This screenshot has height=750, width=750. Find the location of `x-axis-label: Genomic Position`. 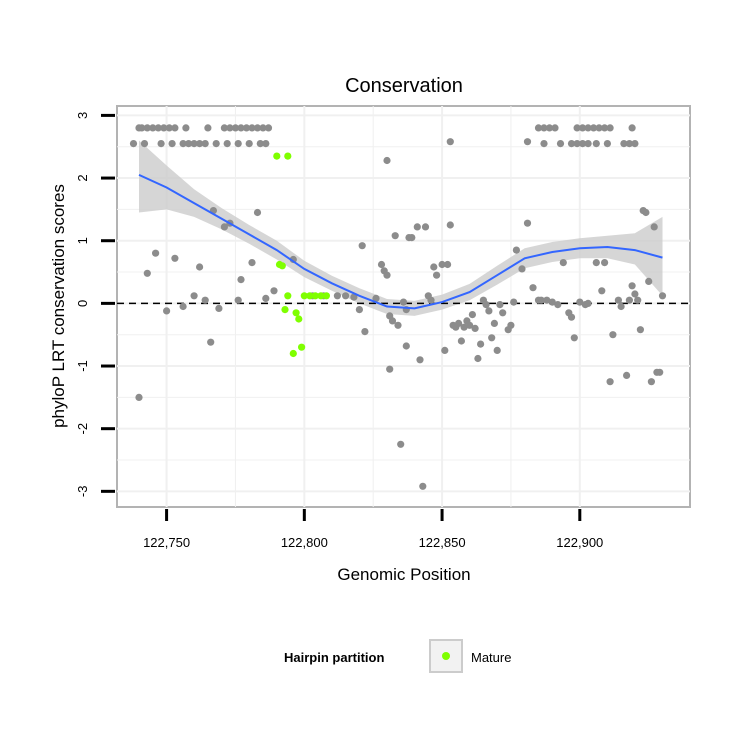

x-axis-label: Genomic Position is located at coordinates (403, 574).